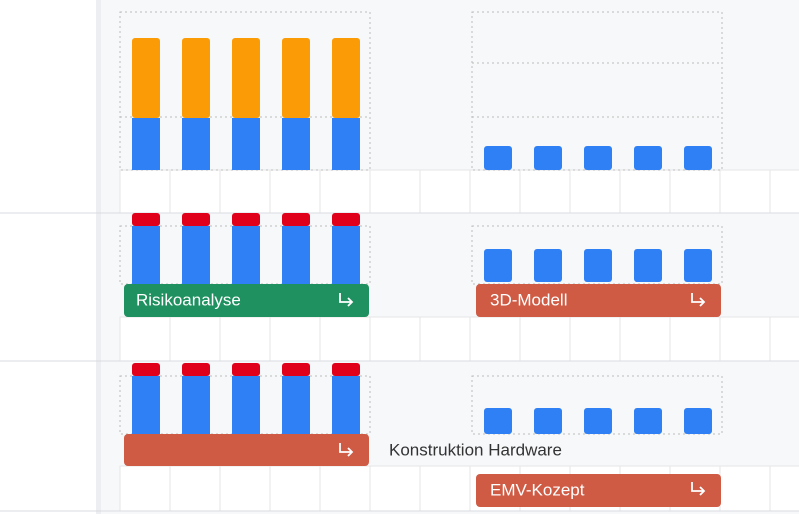  Describe the element at coordinates (598, 300) in the screenshot. I see `task-bar: 3D-Modell` at that location.